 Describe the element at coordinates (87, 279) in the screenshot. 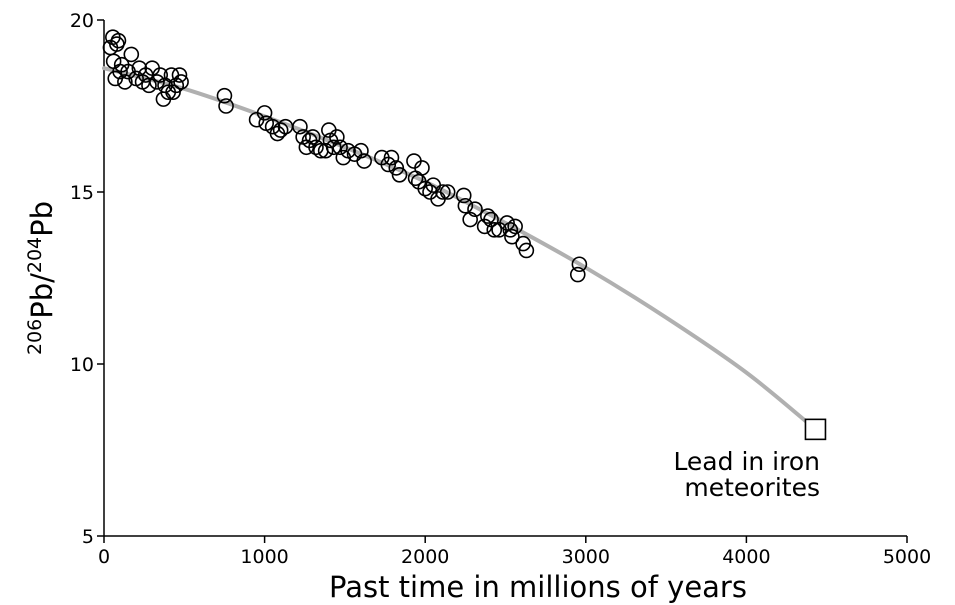

I see `y-ticks: 5 10 15 20` at that location.